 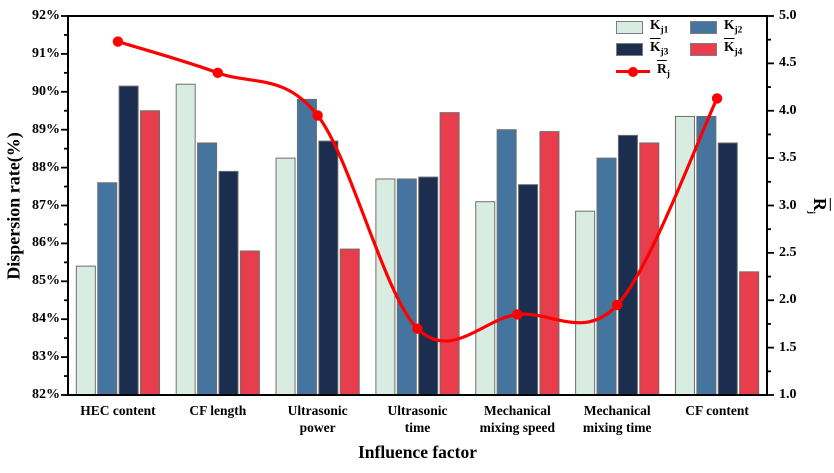 What do you see at coordinates (749, 333) in the screenshot?
I see `bar-kj4-group7` at bounding box center [749, 333].